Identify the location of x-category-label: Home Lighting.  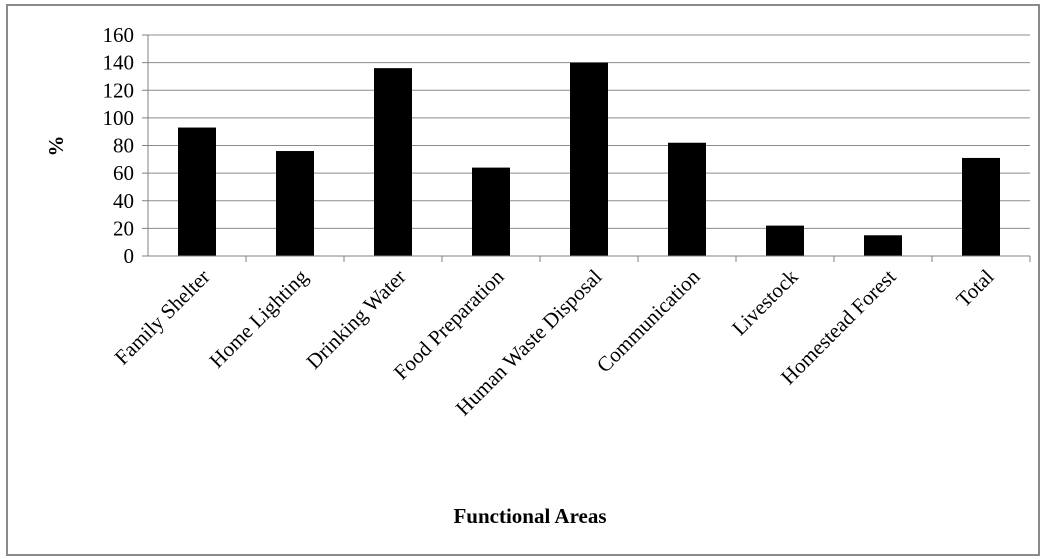
(258, 318).